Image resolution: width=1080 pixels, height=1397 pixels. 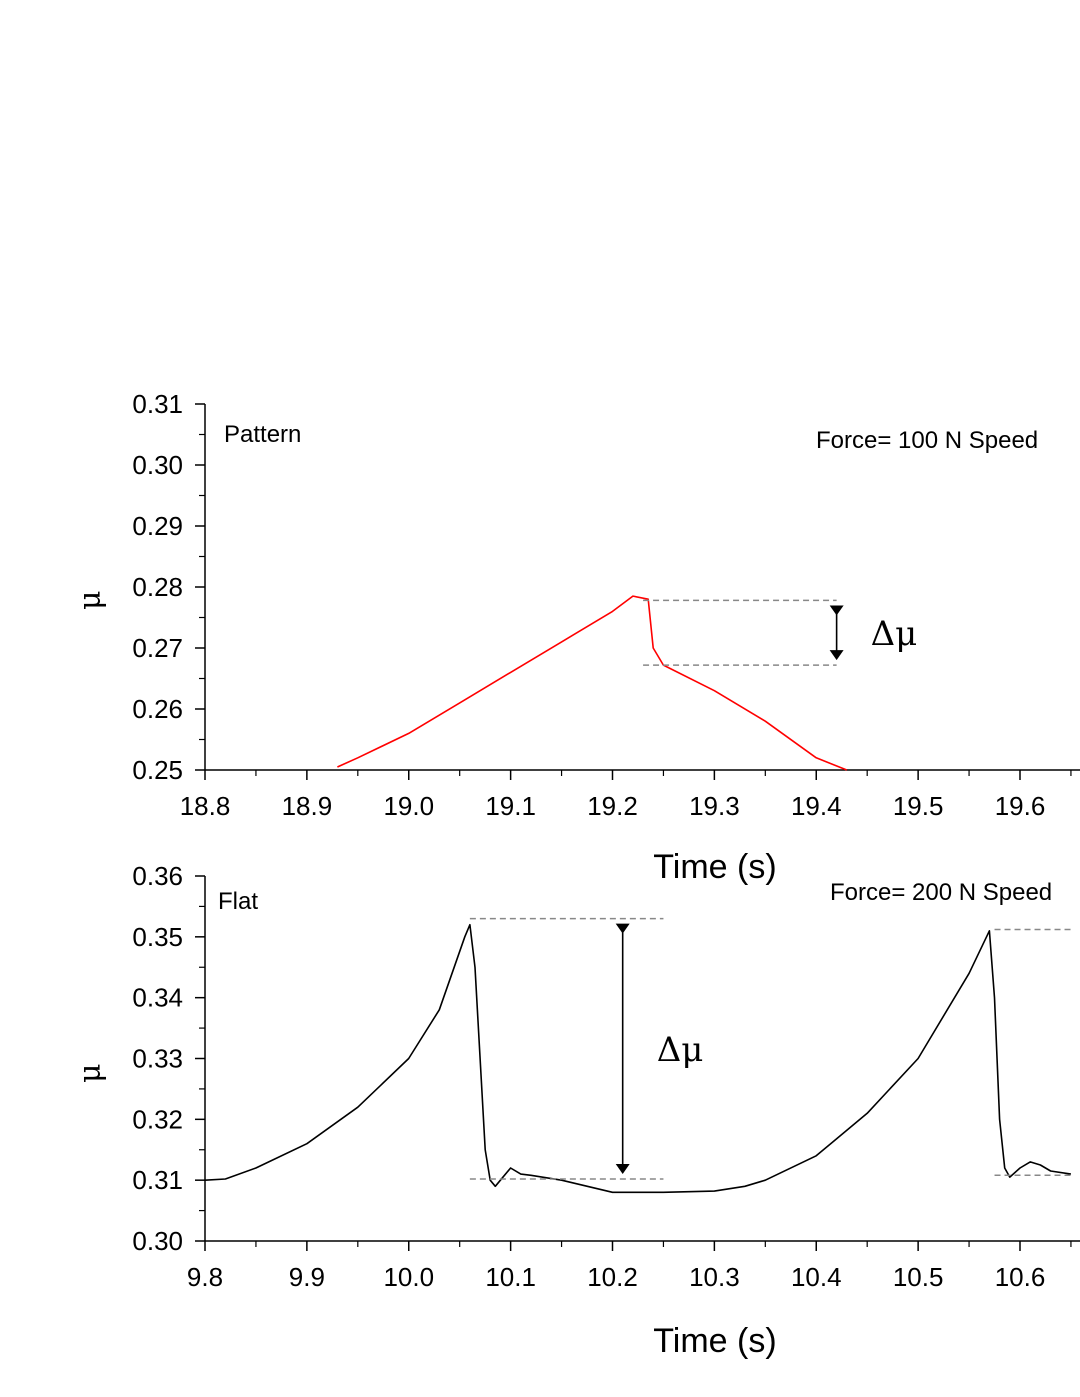 What do you see at coordinates (157, 937) in the screenshot?
I see `y-tick-label: 0.35` at bounding box center [157, 937].